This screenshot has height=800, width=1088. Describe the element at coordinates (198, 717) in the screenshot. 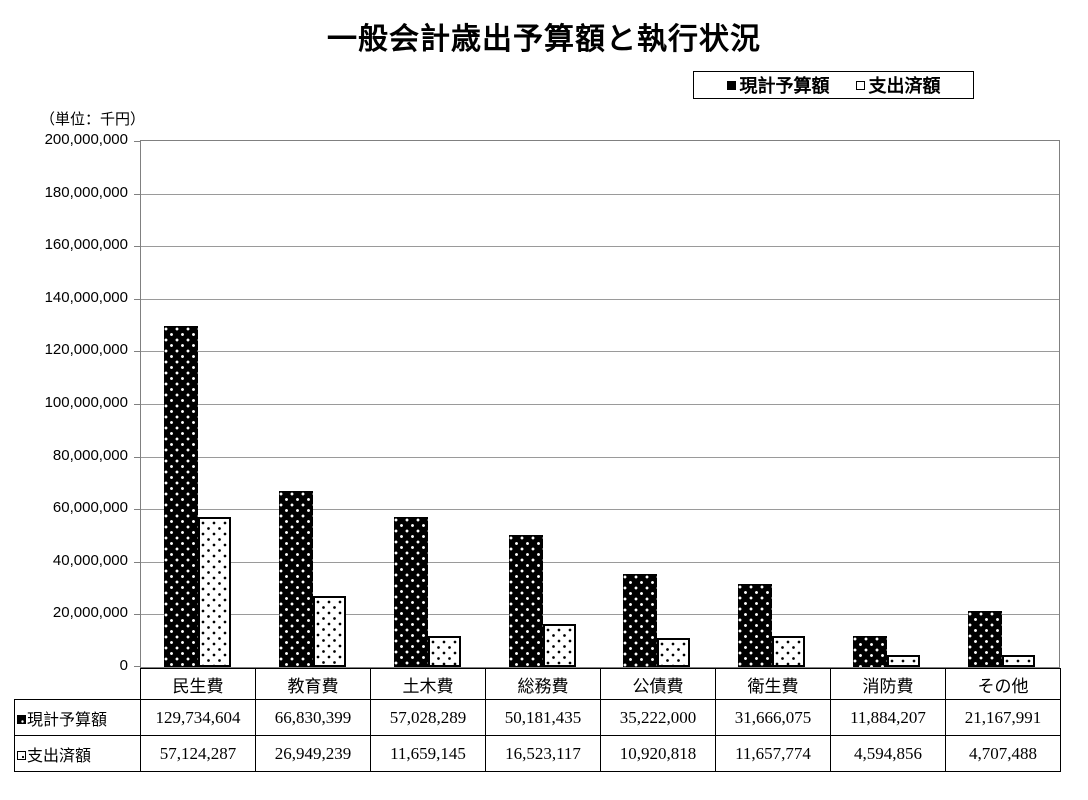

I see `value-cell: 129,734,604` at that location.